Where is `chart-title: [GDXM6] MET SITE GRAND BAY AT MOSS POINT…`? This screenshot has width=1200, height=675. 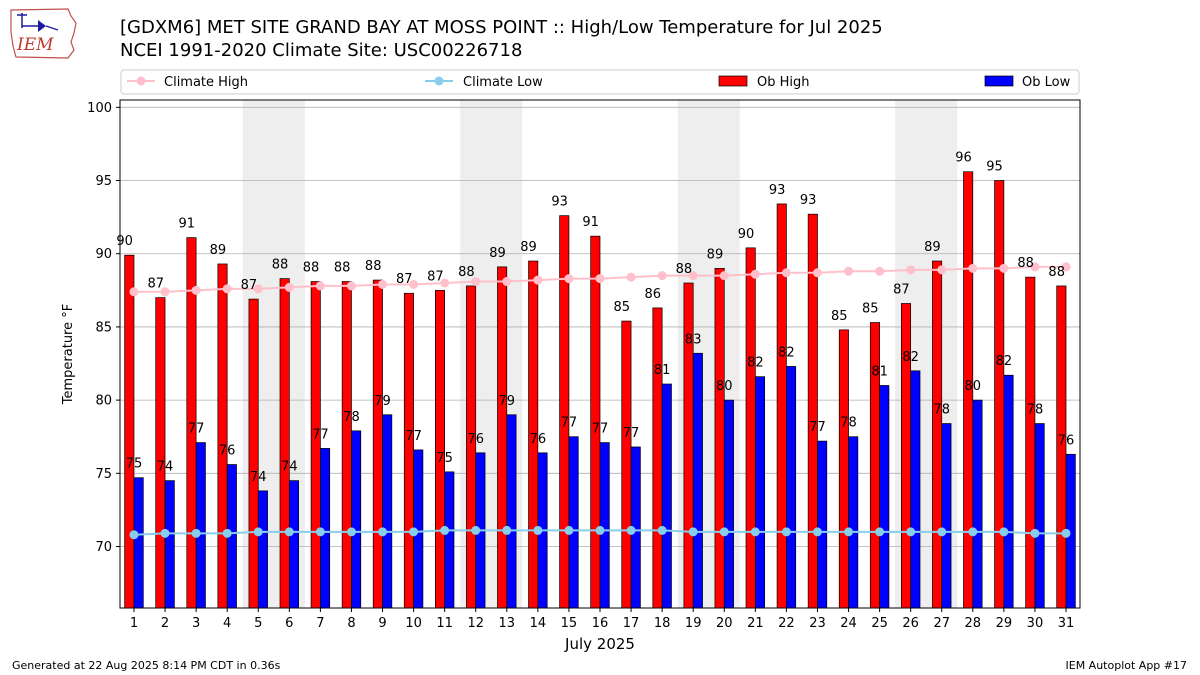
chart-title: [GDXM6] MET SITE GRAND BAY AT MOSS POINT… is located at coordinates (501, 27).